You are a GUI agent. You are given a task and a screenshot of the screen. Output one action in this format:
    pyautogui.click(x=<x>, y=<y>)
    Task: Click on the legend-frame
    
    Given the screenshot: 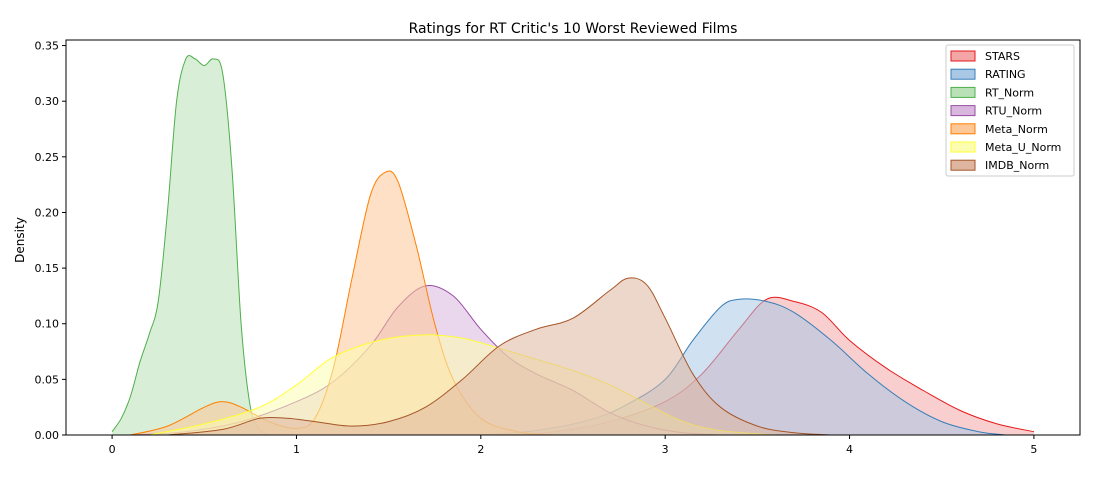 What is the action you would take?
    pyautogui.click(x=1010, y=110)
    